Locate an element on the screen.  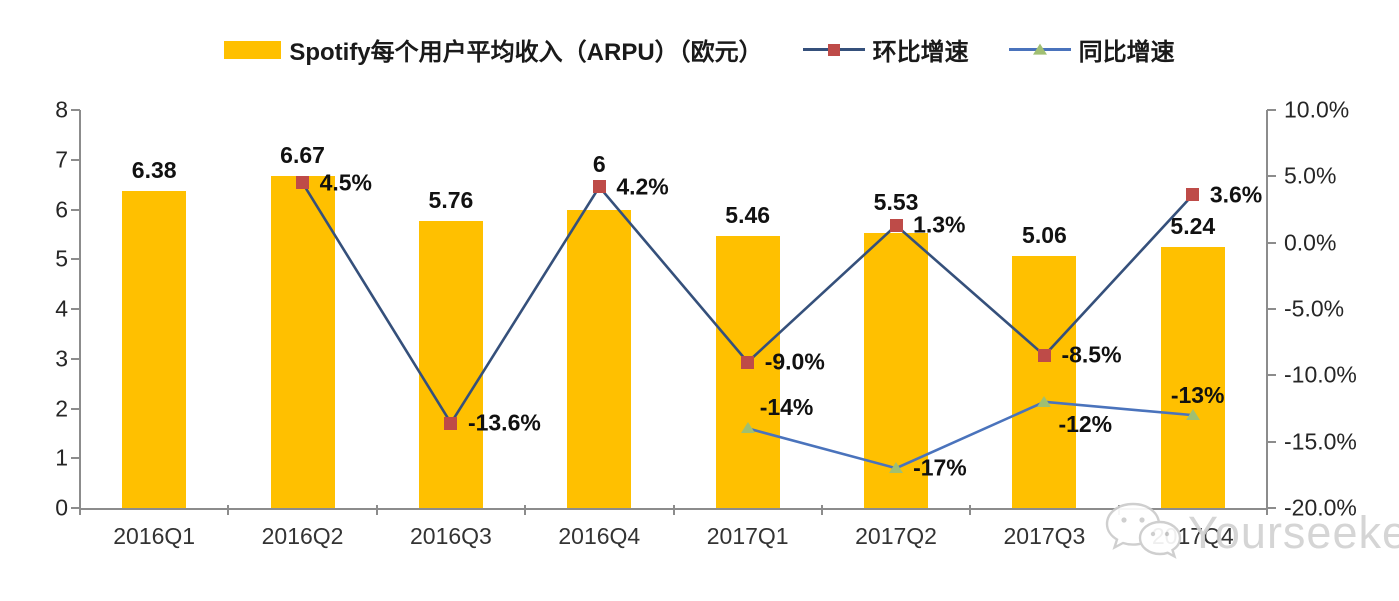
left-axis-tick-label: 0 is located at coordinates (61, 507).